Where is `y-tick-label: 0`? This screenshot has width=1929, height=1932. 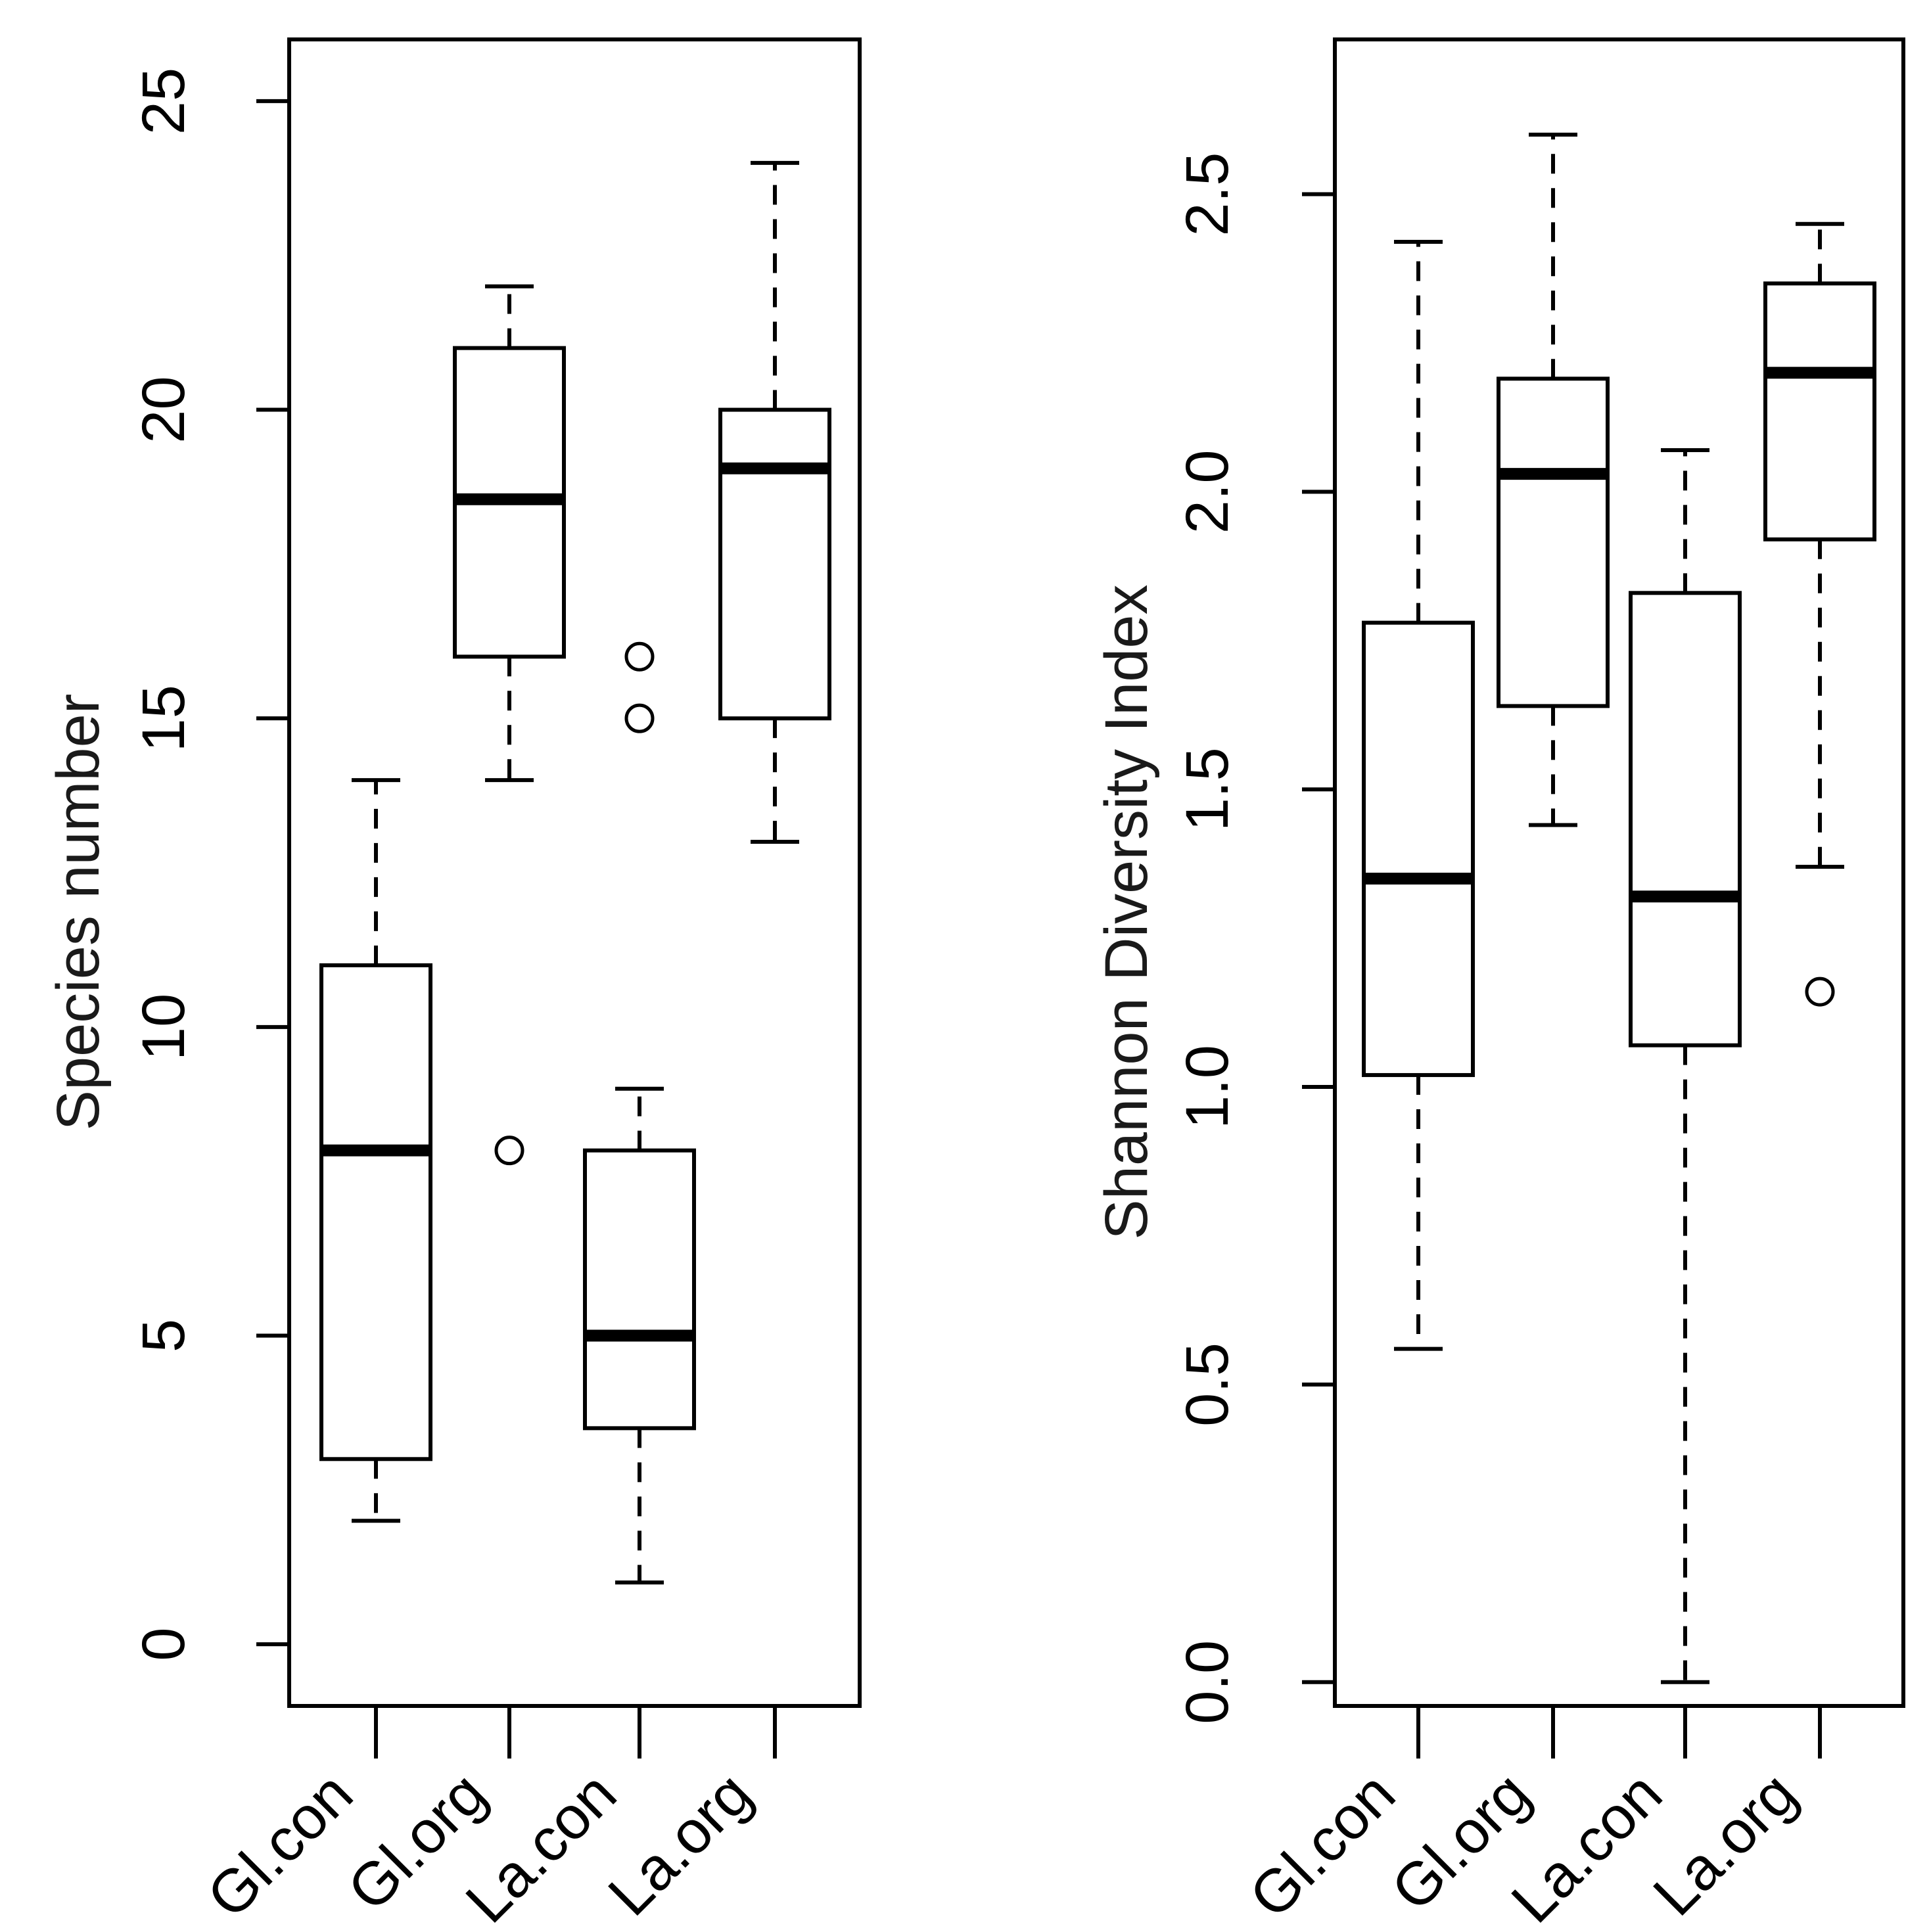
y-tick-label: 0 is located at coordinates (163, 1644).